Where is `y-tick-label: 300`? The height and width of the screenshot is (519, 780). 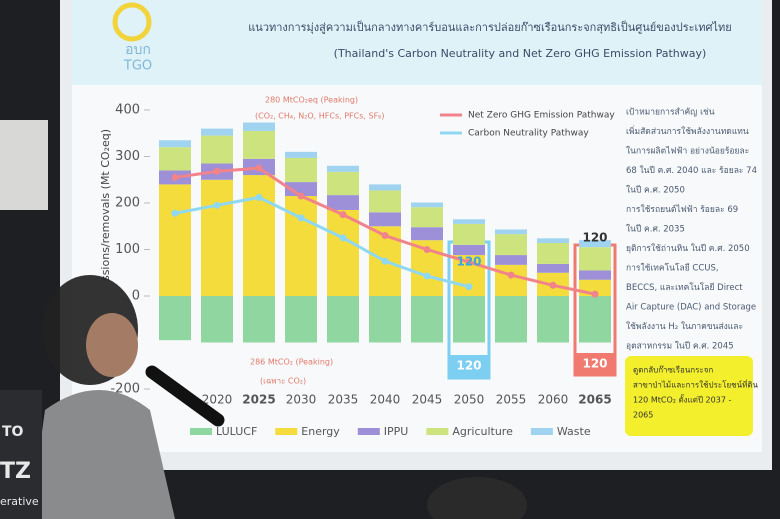 y-tick-label: 300 is located at coordinates (127, 156).